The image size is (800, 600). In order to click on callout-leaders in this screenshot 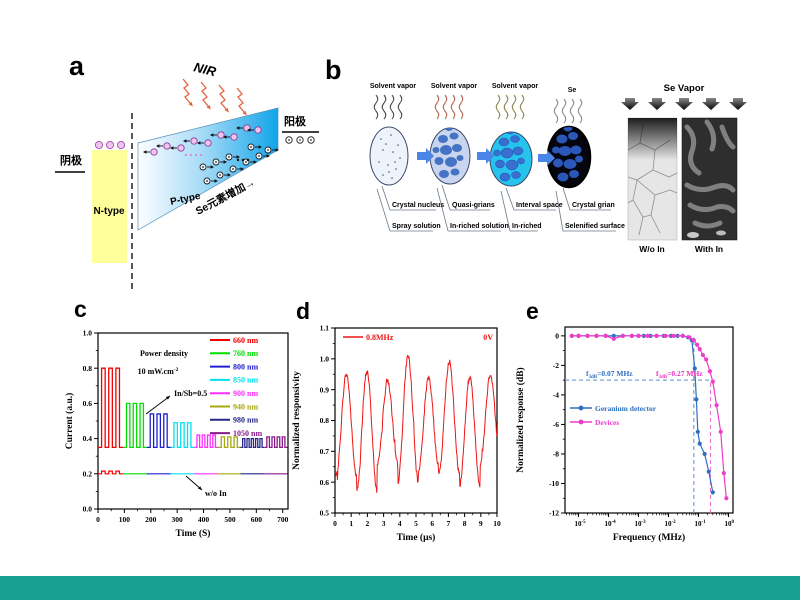, I will do `click(496, 208)`.